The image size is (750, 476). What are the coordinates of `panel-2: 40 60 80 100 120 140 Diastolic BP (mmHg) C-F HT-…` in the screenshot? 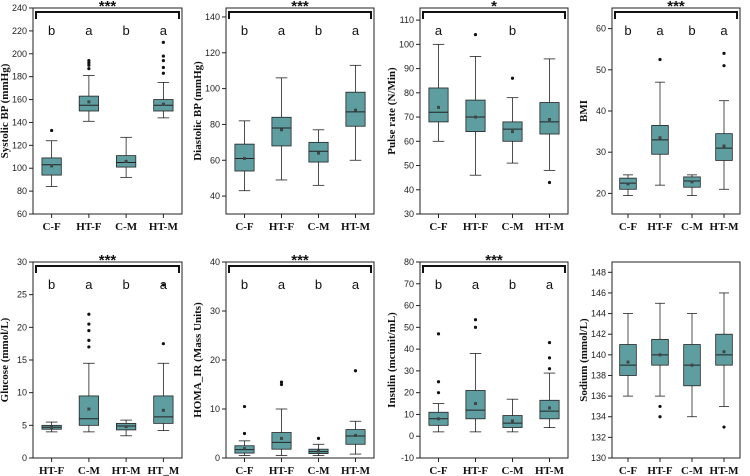 It's located at (283, 116).